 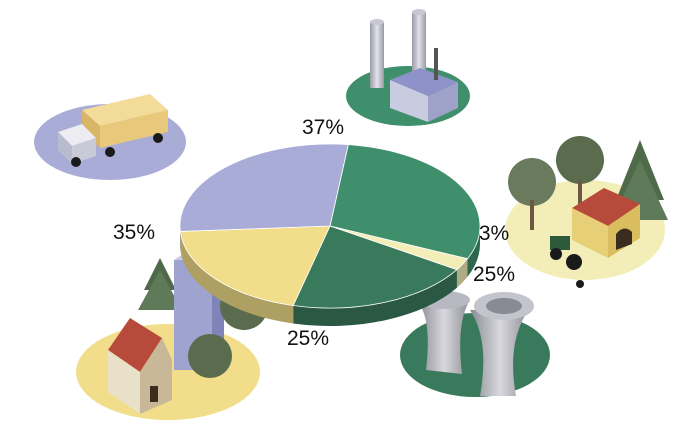 What do you see at coordinates (375, 297) in the screenshot?
I see `slice-side-power` at bounding box center [375, 297].